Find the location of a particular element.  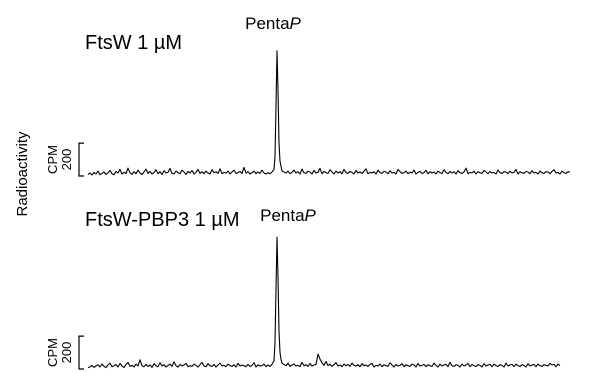

panel-title: FtsW-PBP3 1 µM is located at coordinates (162, 220).